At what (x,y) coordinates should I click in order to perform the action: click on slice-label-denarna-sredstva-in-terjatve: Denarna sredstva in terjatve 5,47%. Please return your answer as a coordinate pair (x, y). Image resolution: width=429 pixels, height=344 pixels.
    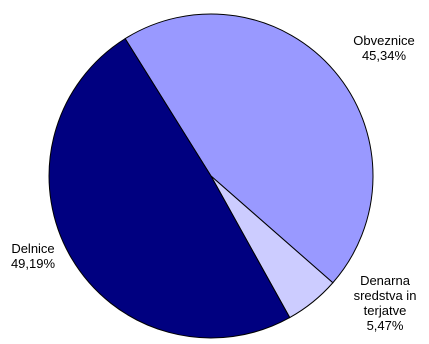
    Looking at the image, I should click on (385, 303).